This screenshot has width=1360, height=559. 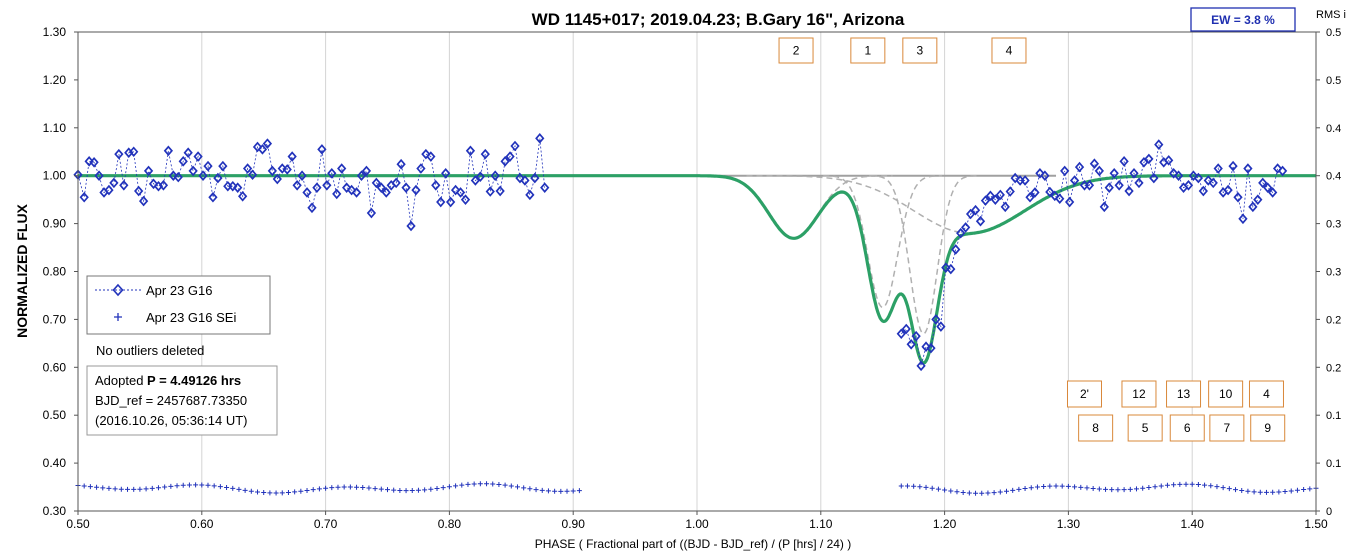 I want to click on component-dip-curve, so click(x=883, y=241).